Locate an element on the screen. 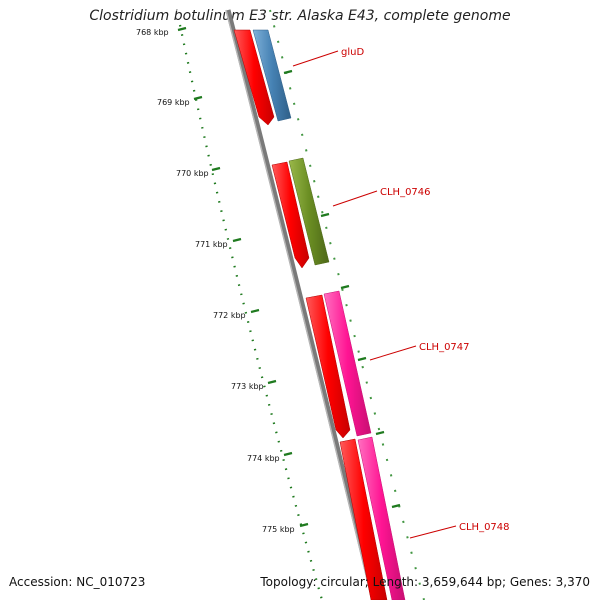 The width and height of the screenshot is (600, 600). gene-label-clh-0747: CLH_0747 is located at coordinates (444, 347).